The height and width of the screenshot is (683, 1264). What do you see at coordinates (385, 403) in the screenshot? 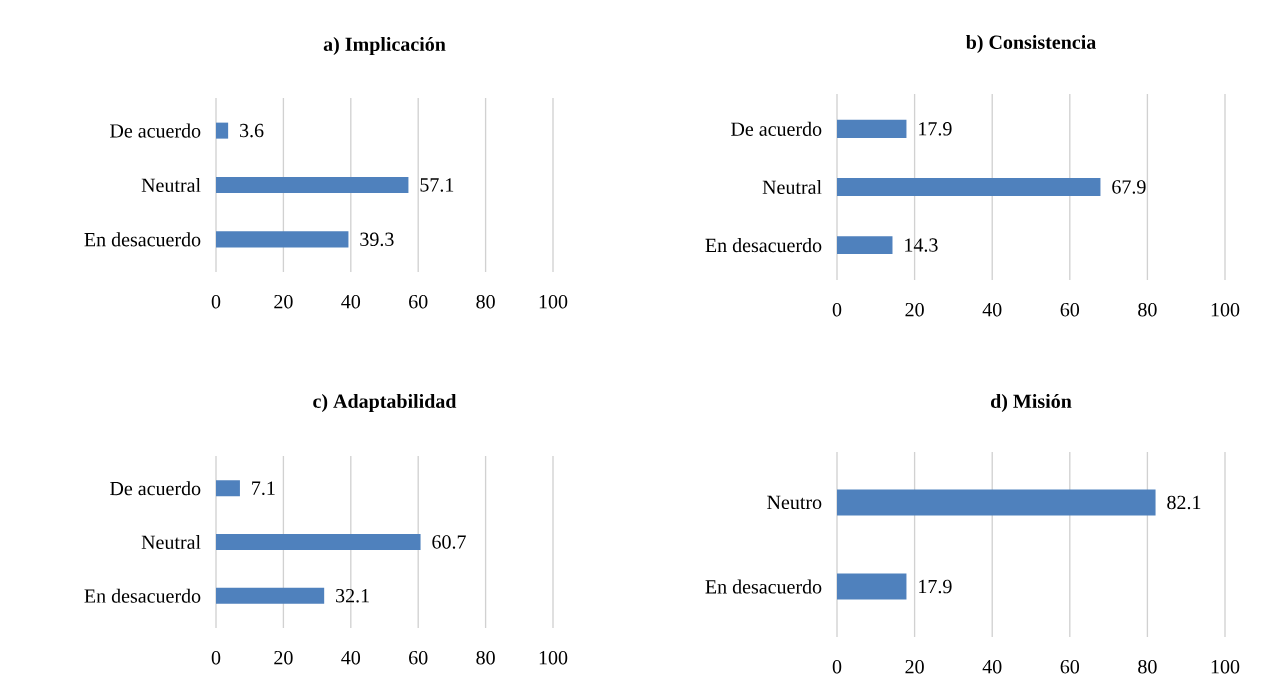
I see `chart-title: c) Adaptabilidad` at bounding box center [385, 403].